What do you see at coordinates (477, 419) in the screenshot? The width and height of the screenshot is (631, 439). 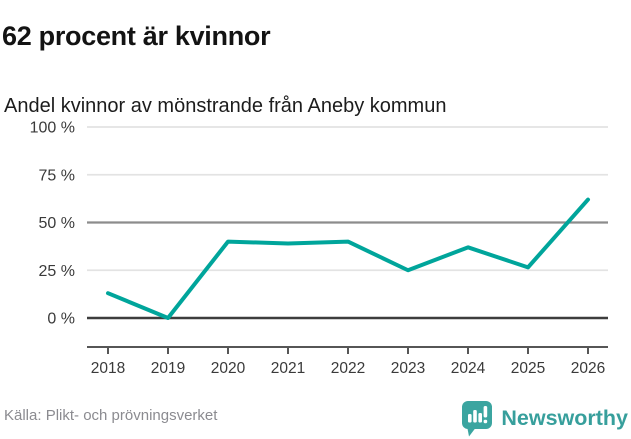 I see `bar-chart-speech-bubble-icon` at bounding box center [477, 419].